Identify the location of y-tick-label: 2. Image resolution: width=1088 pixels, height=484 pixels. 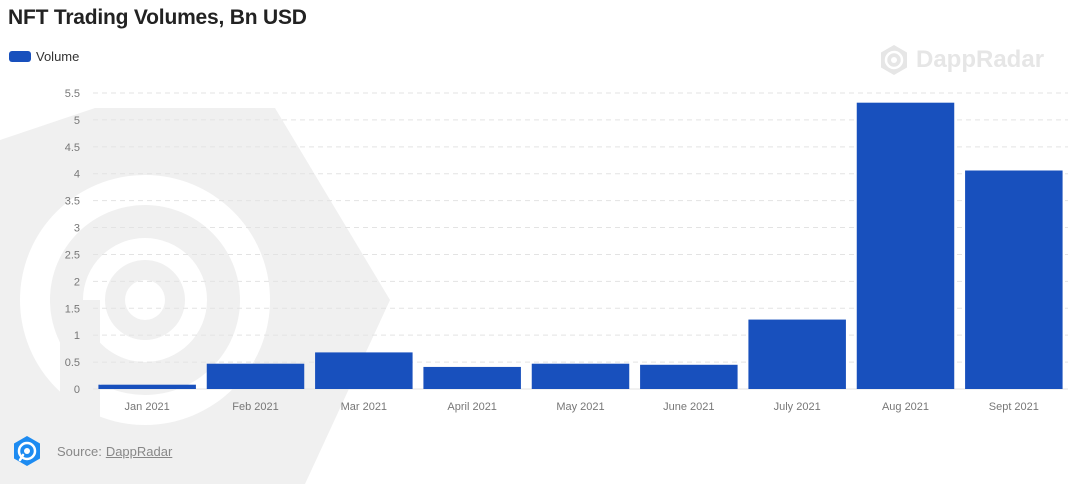
(77, 282).